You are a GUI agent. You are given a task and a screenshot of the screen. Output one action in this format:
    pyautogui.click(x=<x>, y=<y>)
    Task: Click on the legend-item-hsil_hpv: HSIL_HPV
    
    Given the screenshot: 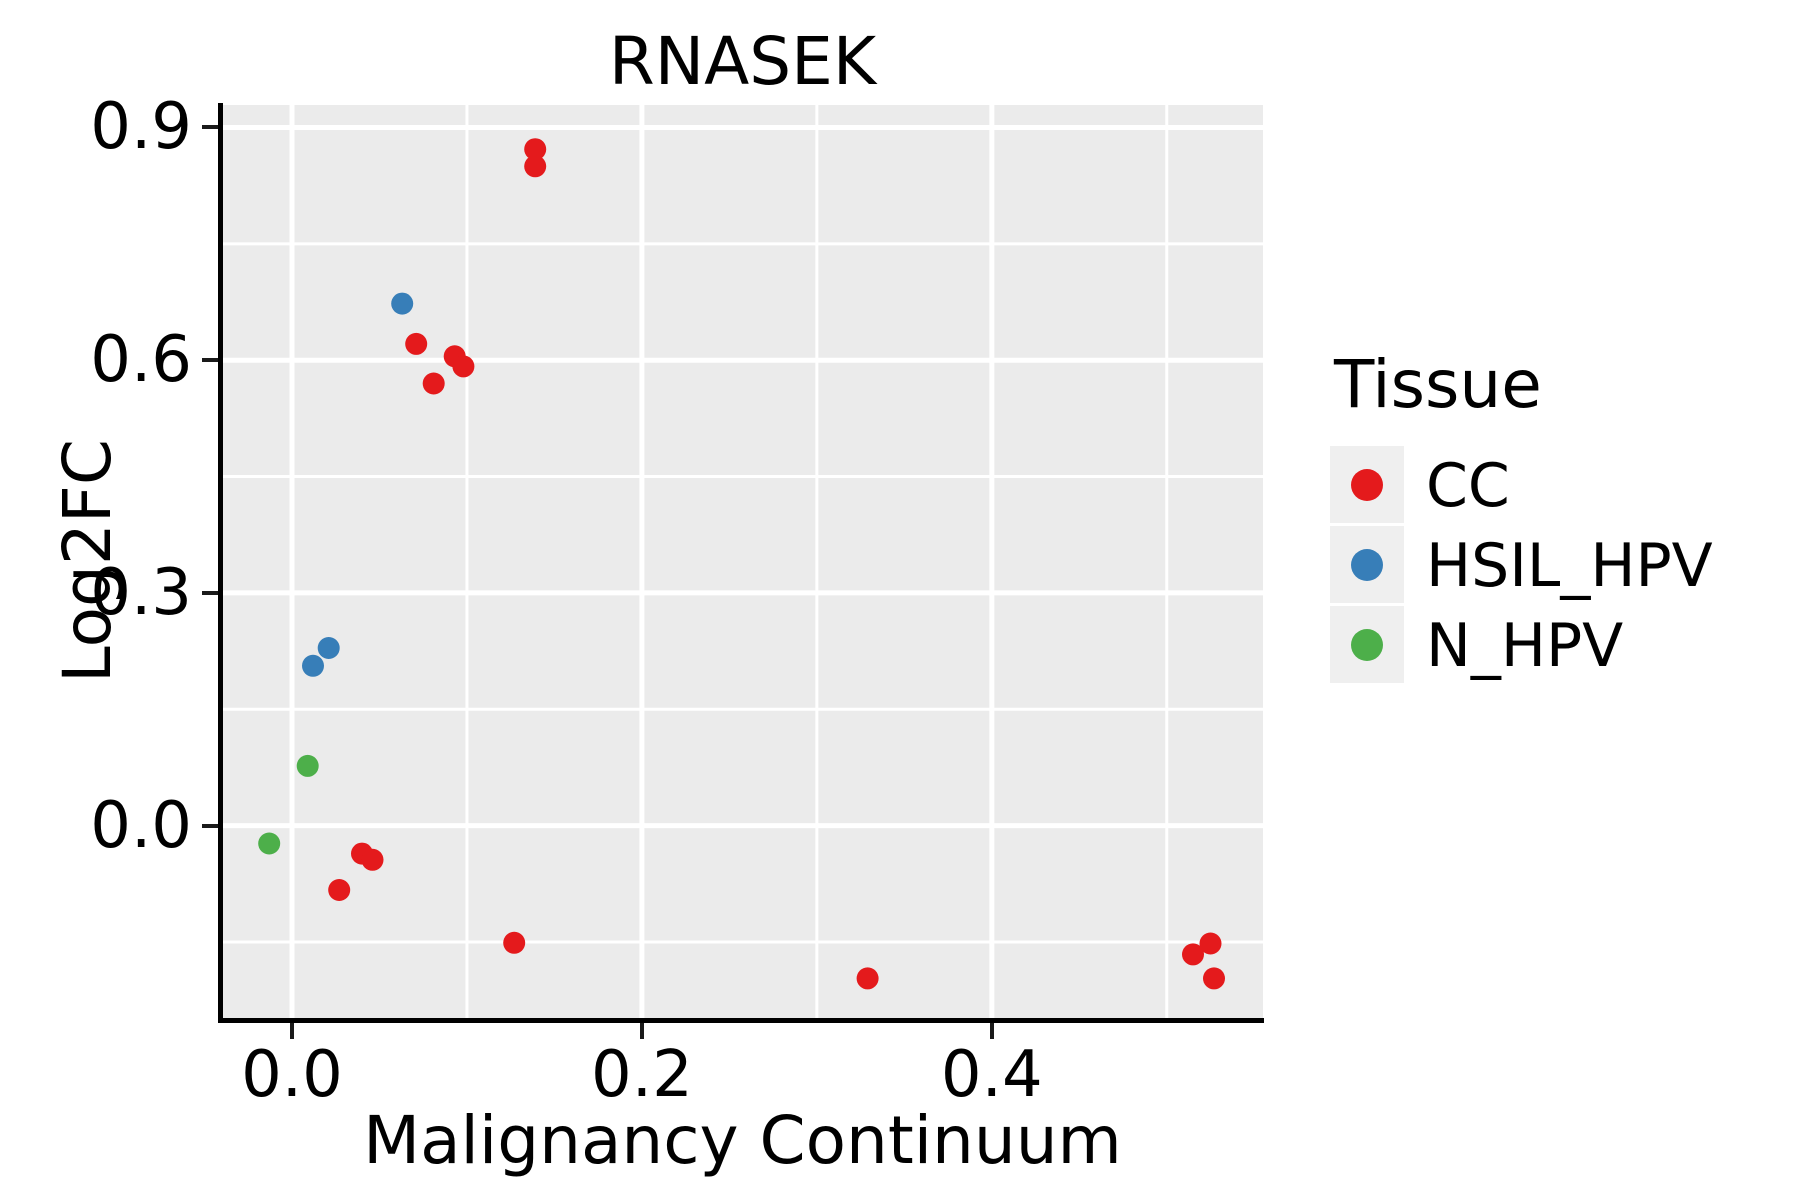 What is the action you would take?
    pyautogui.click(x=1521, y=566)
    